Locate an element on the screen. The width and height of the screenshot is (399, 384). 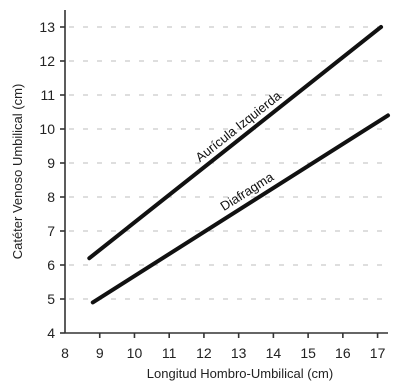
x-tick-labels: 8 9 10 11 12 13 14 15 16 17 is located at coordinates (223, 347).